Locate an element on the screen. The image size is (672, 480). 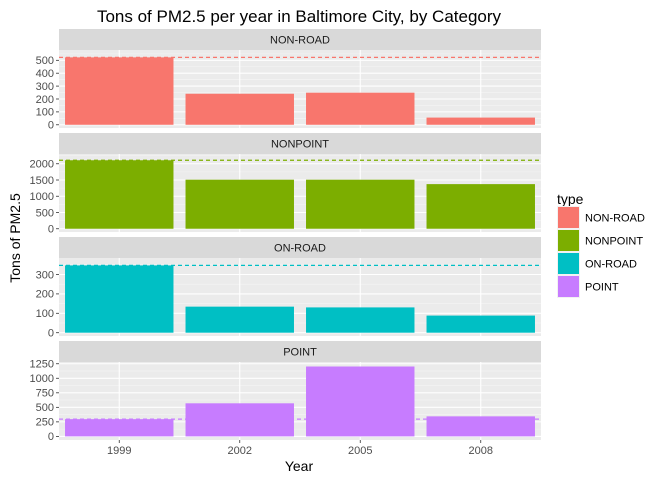
y-tick-label: 1250 is located at coordinates (42, 365).